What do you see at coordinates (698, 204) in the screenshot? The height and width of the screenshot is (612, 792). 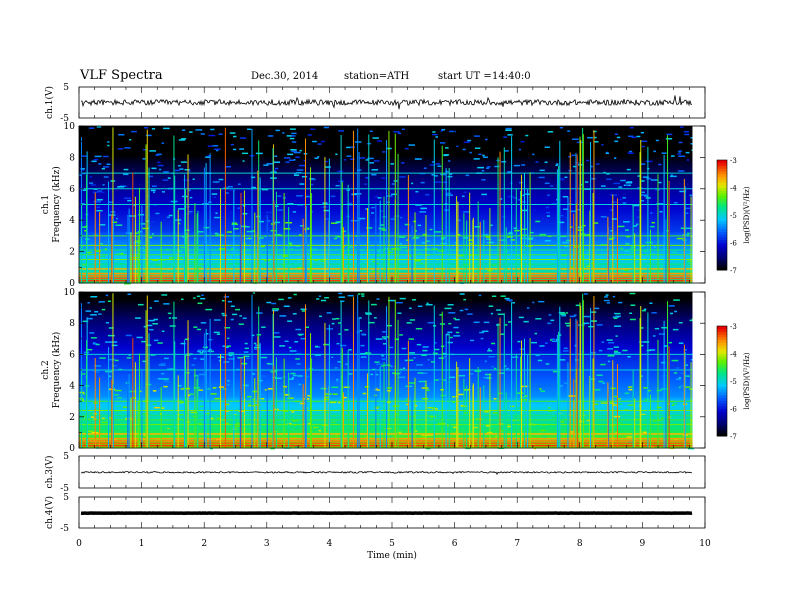 I see `no-data-area` at bounding box center [698, 204].